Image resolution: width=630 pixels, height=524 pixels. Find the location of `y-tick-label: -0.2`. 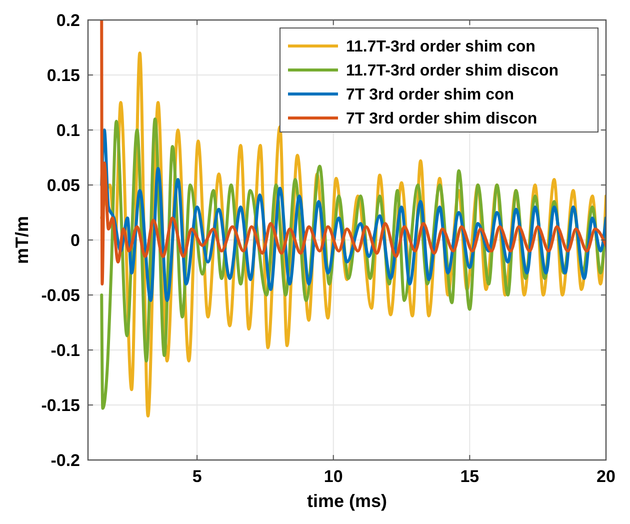

y-tick-label: -0.2 is located at coordinates (65, 460).